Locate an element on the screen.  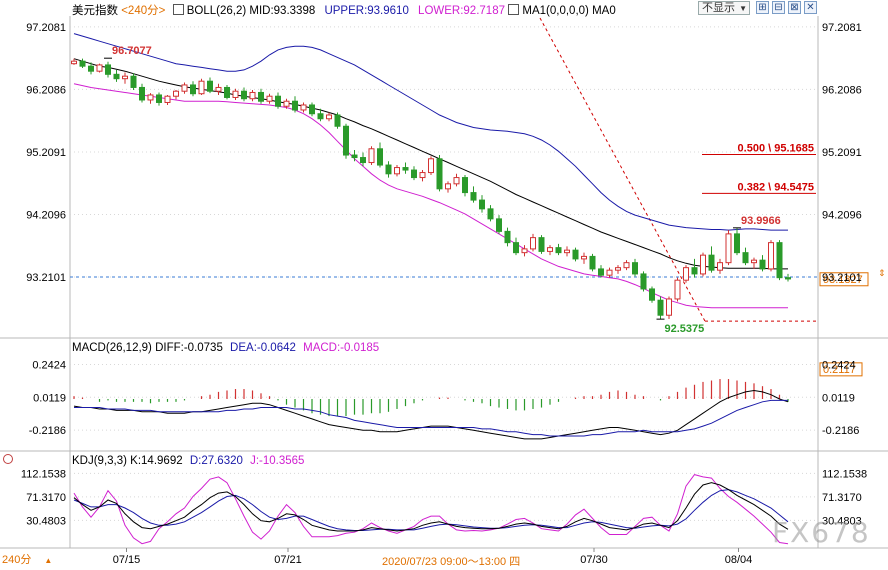
macd-marker-box is located at coordinates (841, 369).